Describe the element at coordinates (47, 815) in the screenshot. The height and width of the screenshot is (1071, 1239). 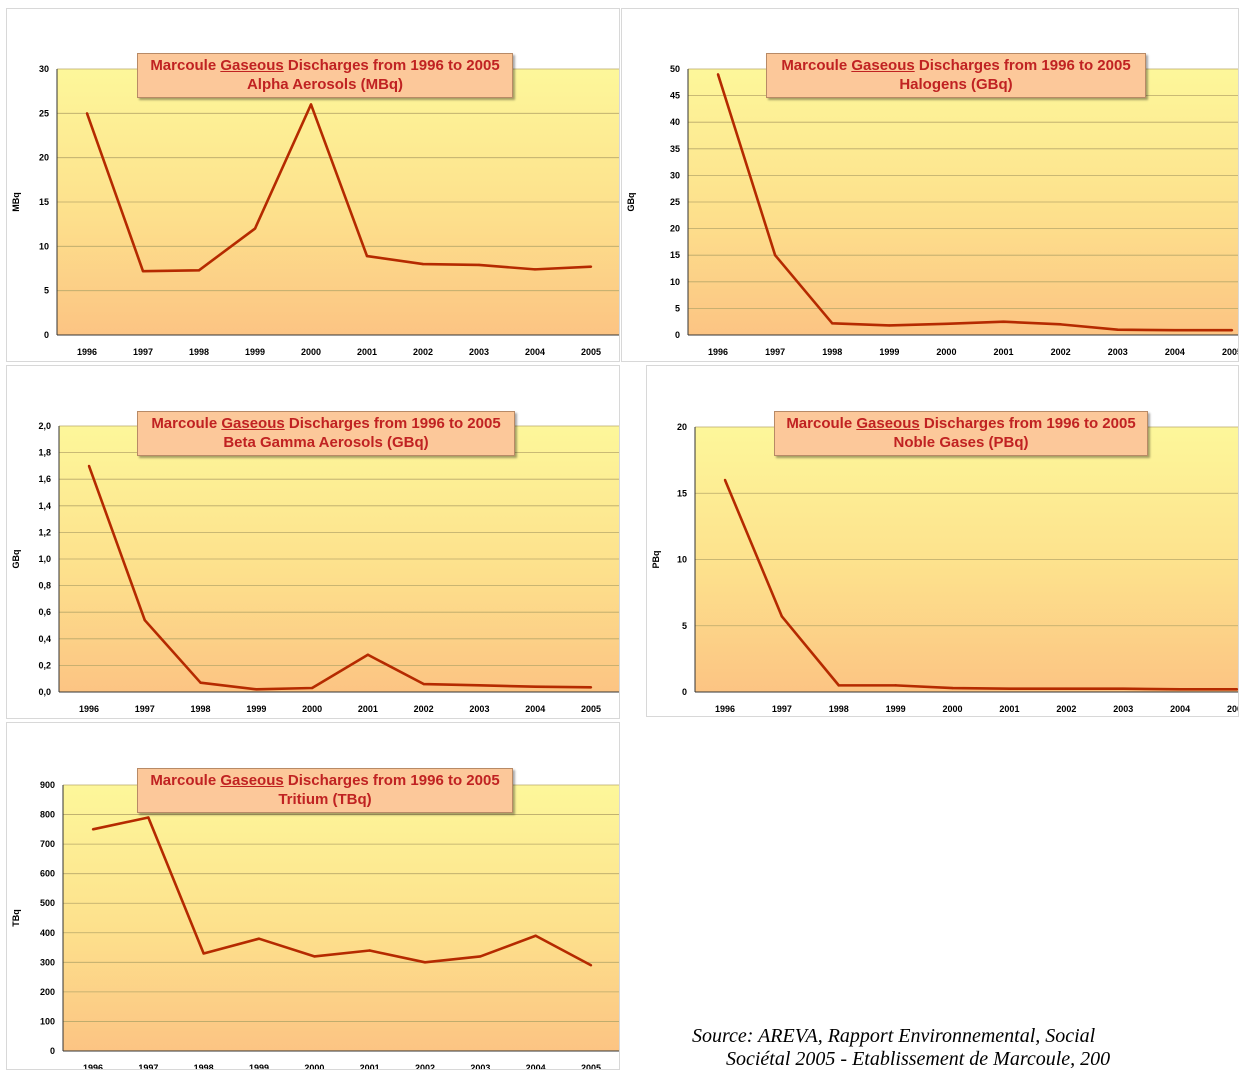
I see `y-tick-label: 800` at that location.